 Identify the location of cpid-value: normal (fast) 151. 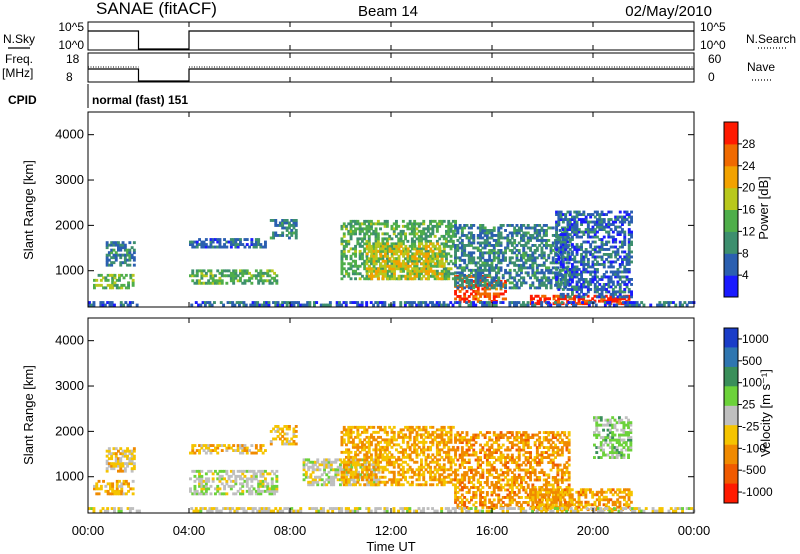
(140, 100).